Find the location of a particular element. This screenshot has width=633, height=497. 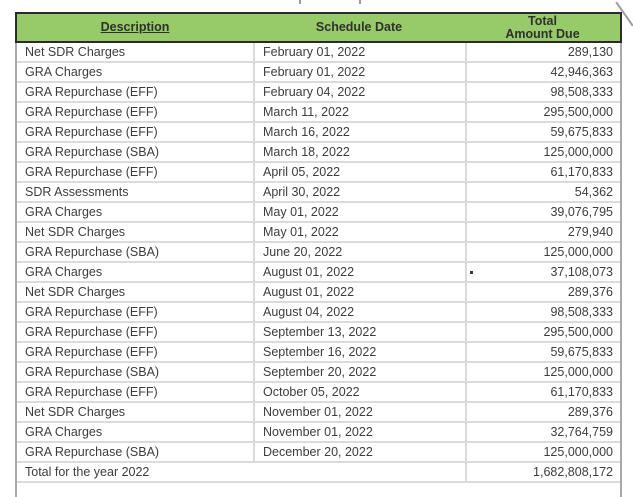

cell-schedule-date: March 16, 2022 is located at coordinates (359, 132).